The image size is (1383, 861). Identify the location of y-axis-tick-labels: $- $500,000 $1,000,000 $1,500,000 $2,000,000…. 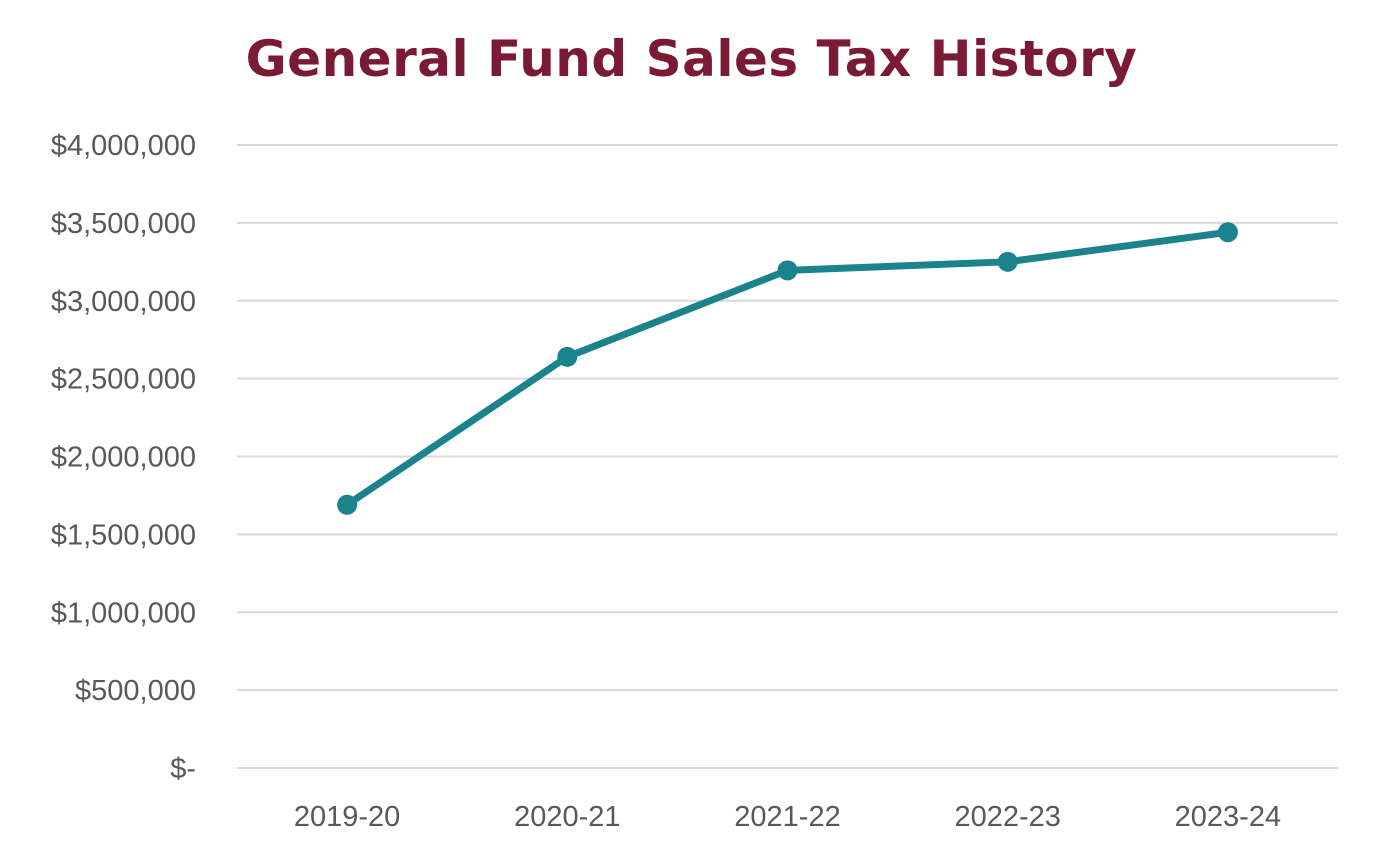
(123, 457).